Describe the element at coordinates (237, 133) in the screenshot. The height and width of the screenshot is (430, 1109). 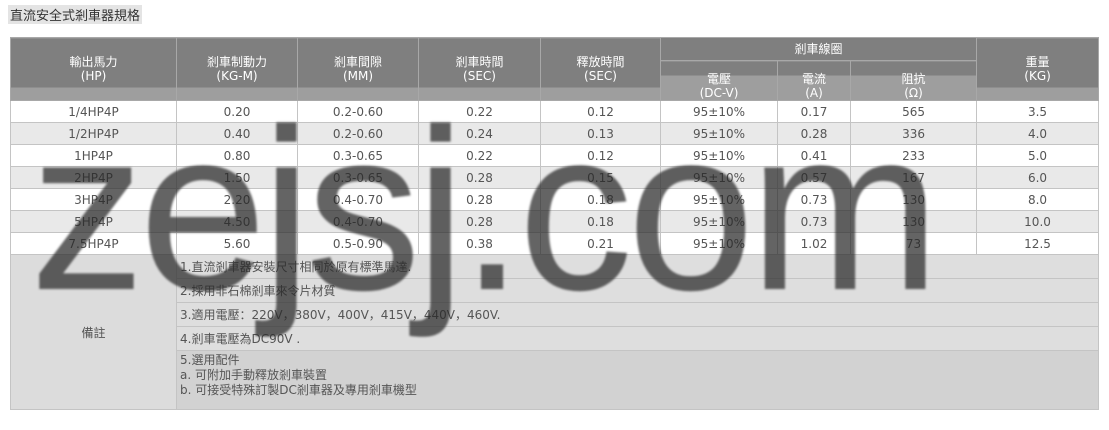
I see `table-cell: 0.40` at that location.